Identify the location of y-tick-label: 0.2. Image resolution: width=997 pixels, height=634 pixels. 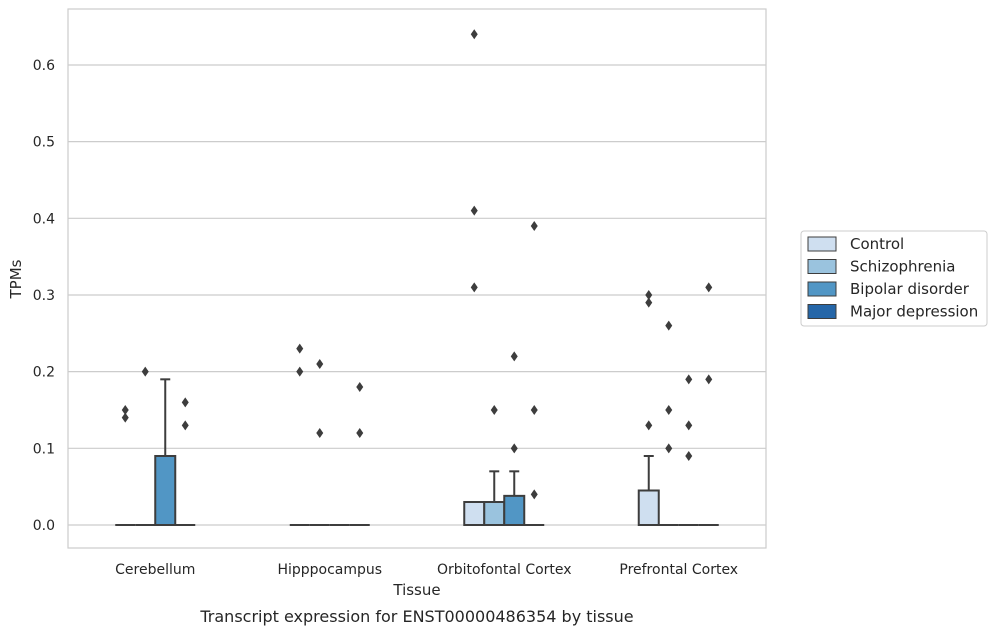
(44, 373).